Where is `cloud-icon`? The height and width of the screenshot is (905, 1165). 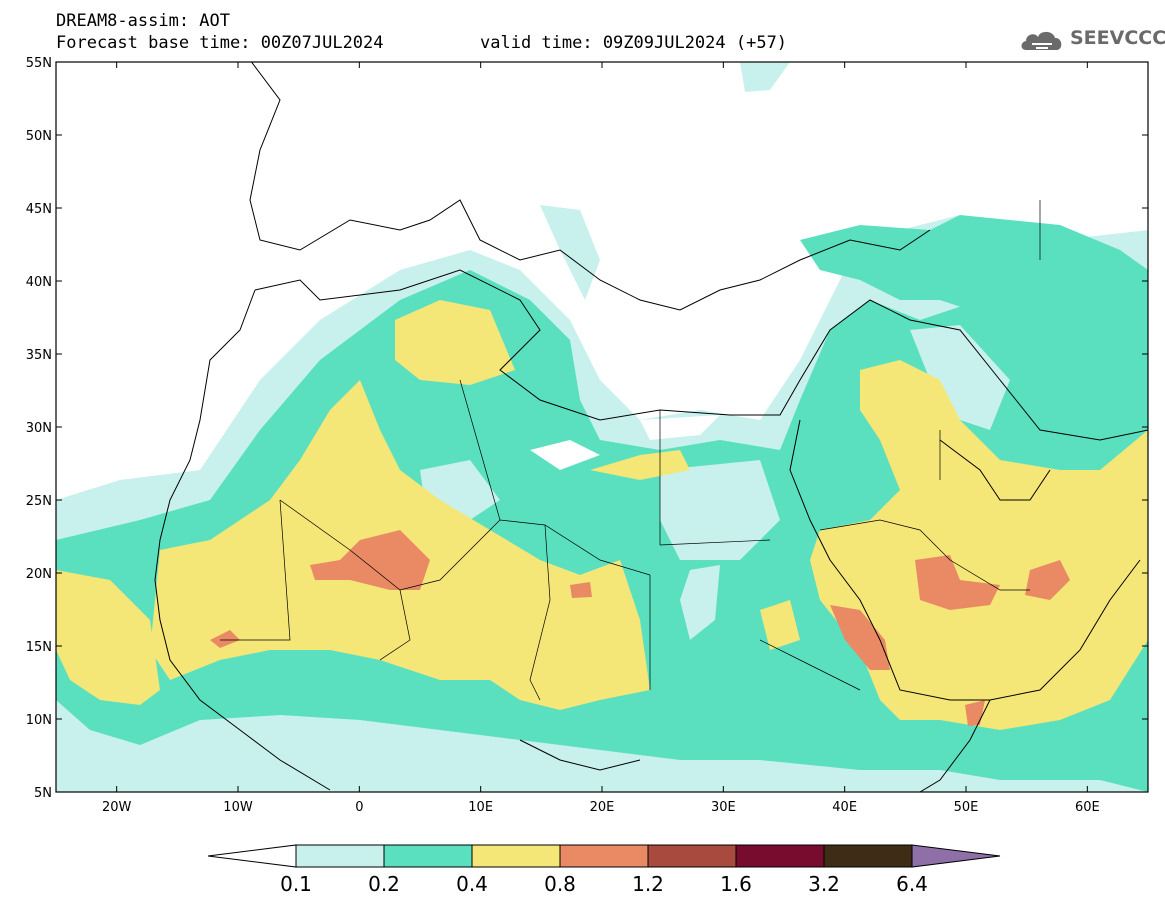
cloud-icon is located at coordinates (1041, 40).